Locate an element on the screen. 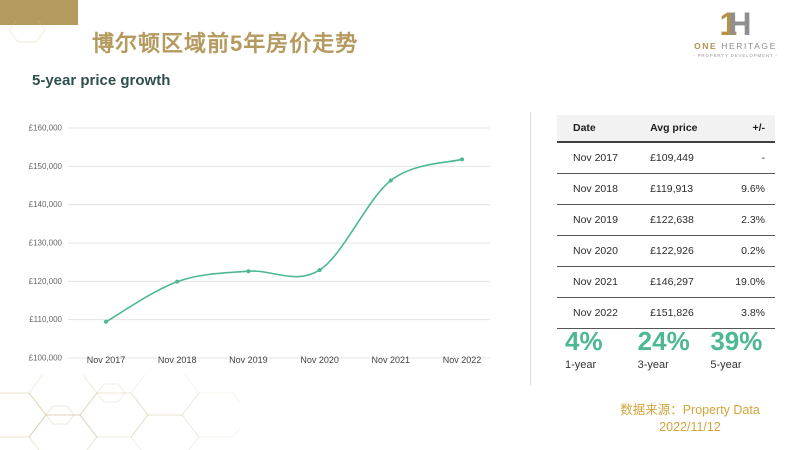 The height and width of the screenshot is (450, 800). vertical-divider is located at coordinates (530, 248).